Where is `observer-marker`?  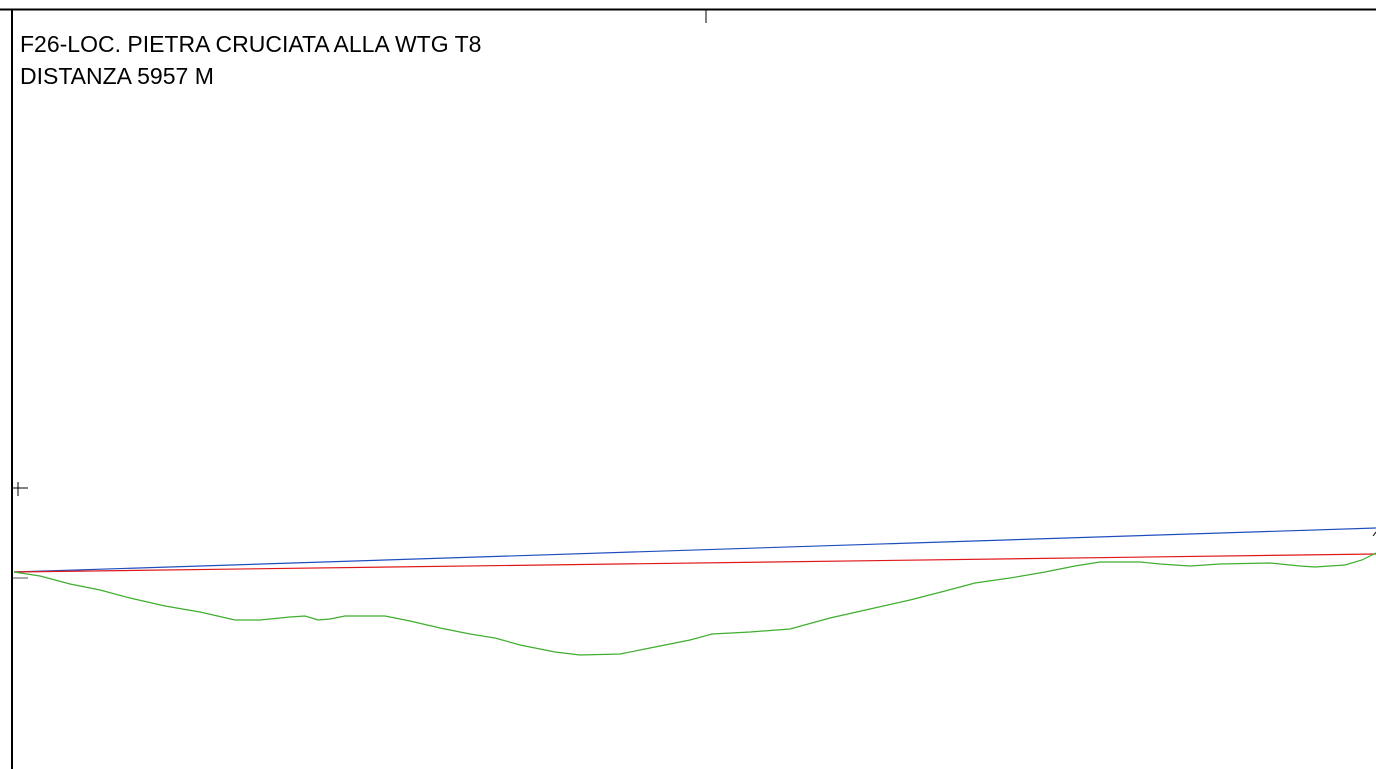 observer-marker is located at coordinates (20, 489).